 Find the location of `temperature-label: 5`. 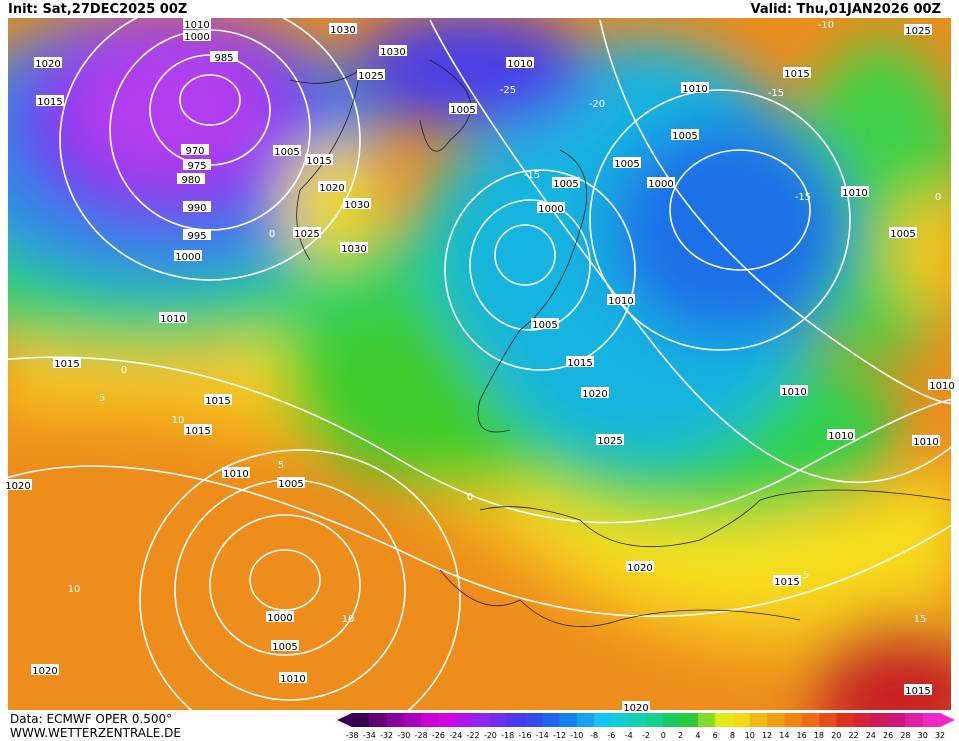

temperature-label: 5 is located at coordinates (806, 575).